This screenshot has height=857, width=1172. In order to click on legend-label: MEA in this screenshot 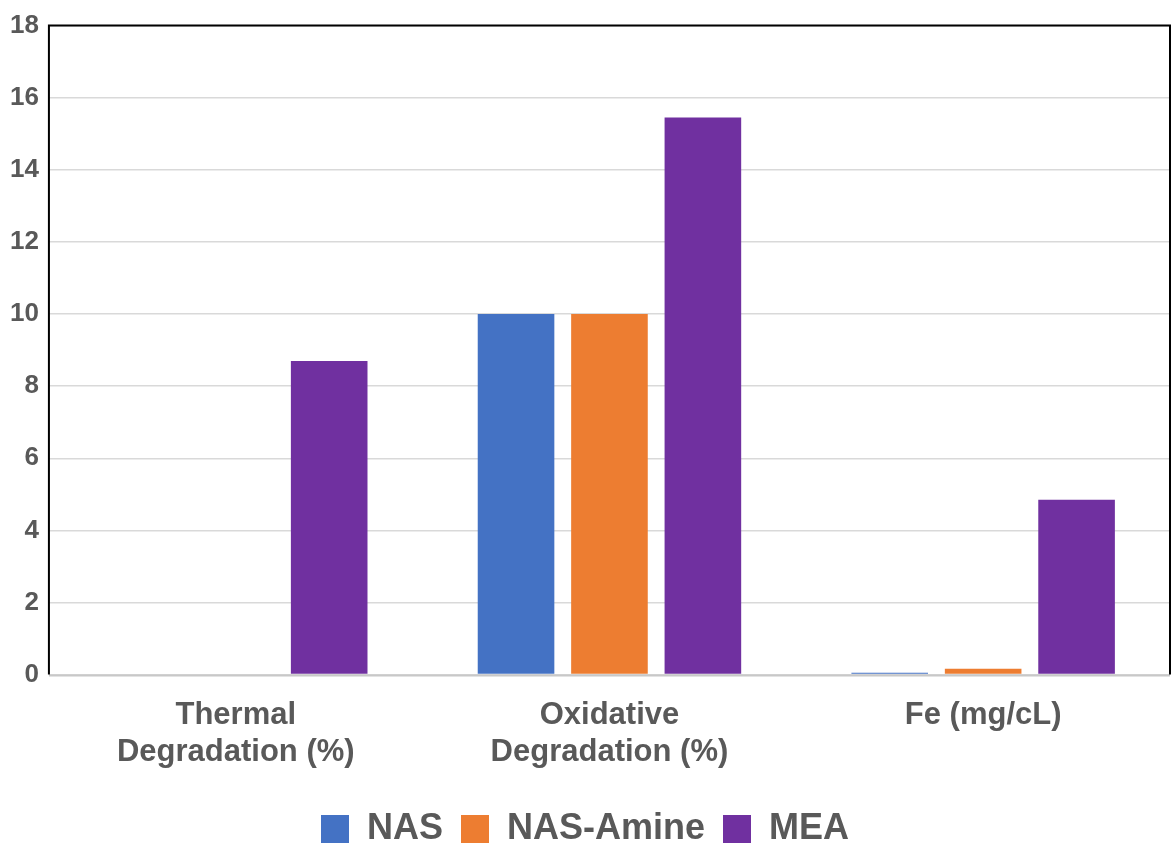, I will do `click(809, 826)`.